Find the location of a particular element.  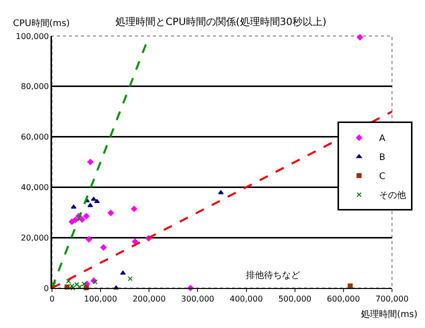

y-tick-label: 0 is located at coordinates (46, 288).